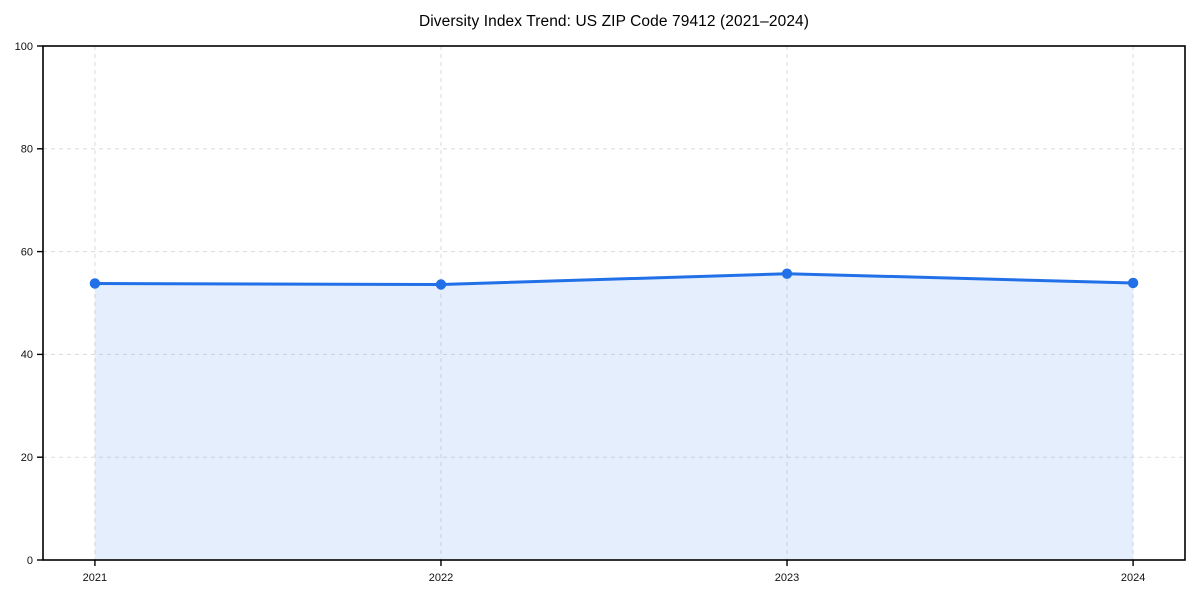 The image size is (1200, 600). Describe the element at coordinates (27, 458) in the screenshot. I see `y-tick-label: 20` at that location.